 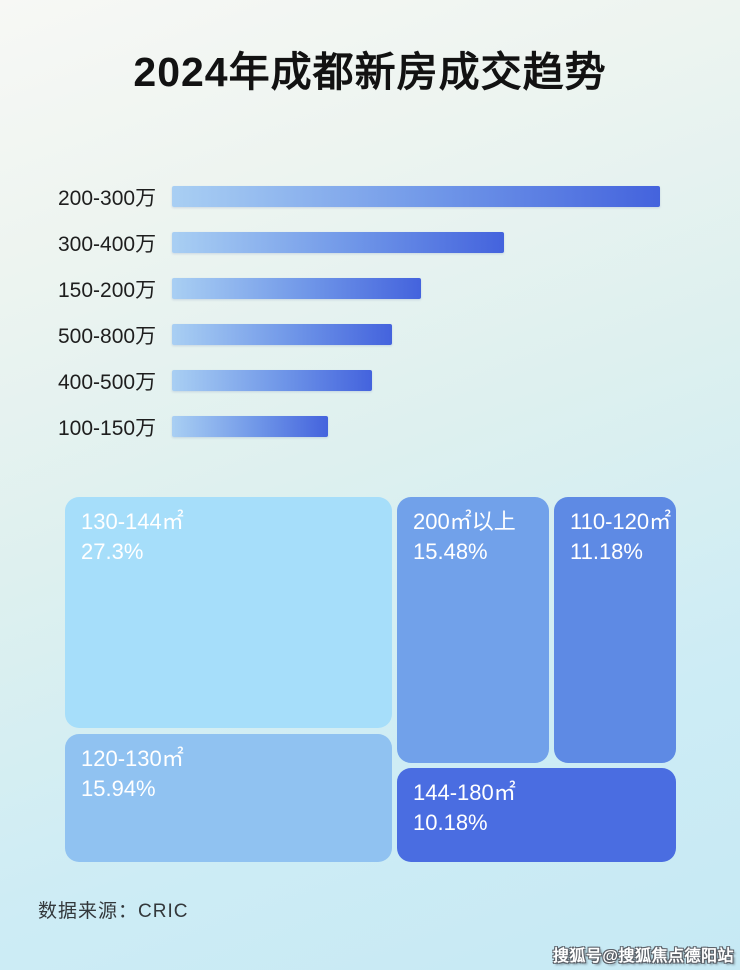 I want to click on treemap-block-120-130: 120-130㎡ 15.94%, so click(x=228, y=798).